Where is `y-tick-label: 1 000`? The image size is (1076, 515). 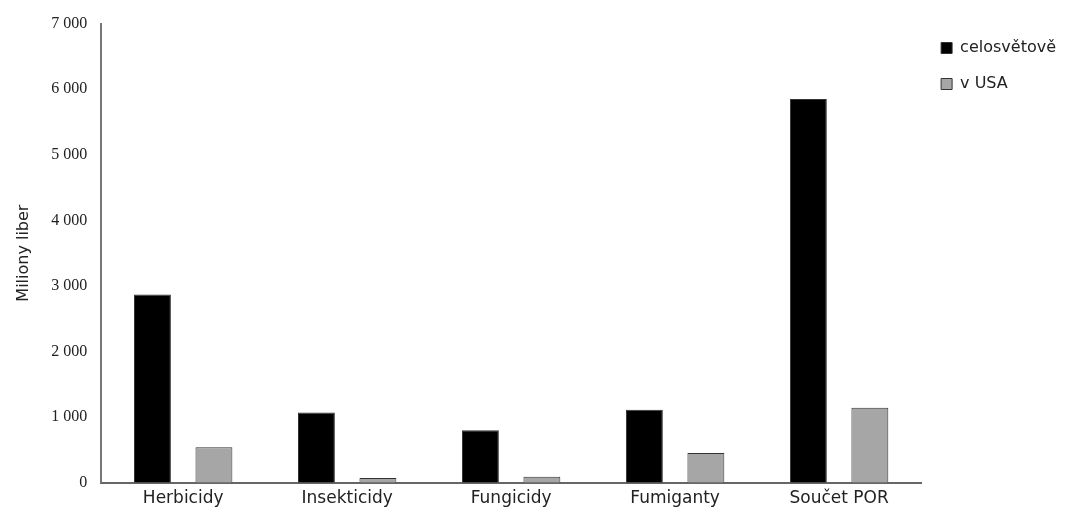
y-tick-label: 1 000 is located at coordinates (69, 416).